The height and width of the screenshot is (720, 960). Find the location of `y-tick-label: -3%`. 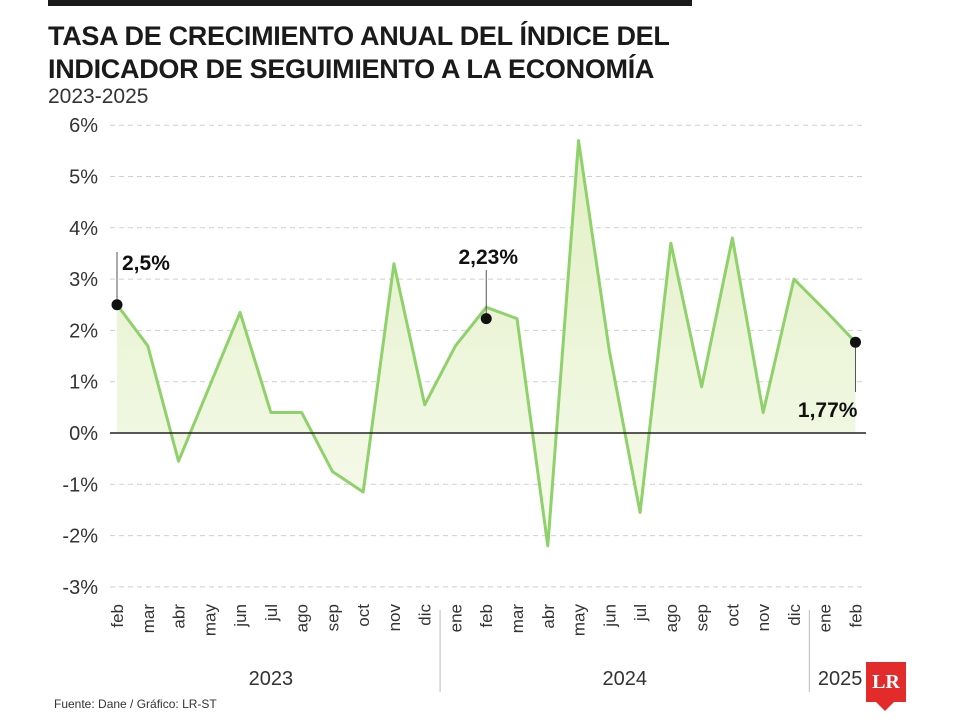

y-tick-label: -3% is located at coordinates (80, 588).